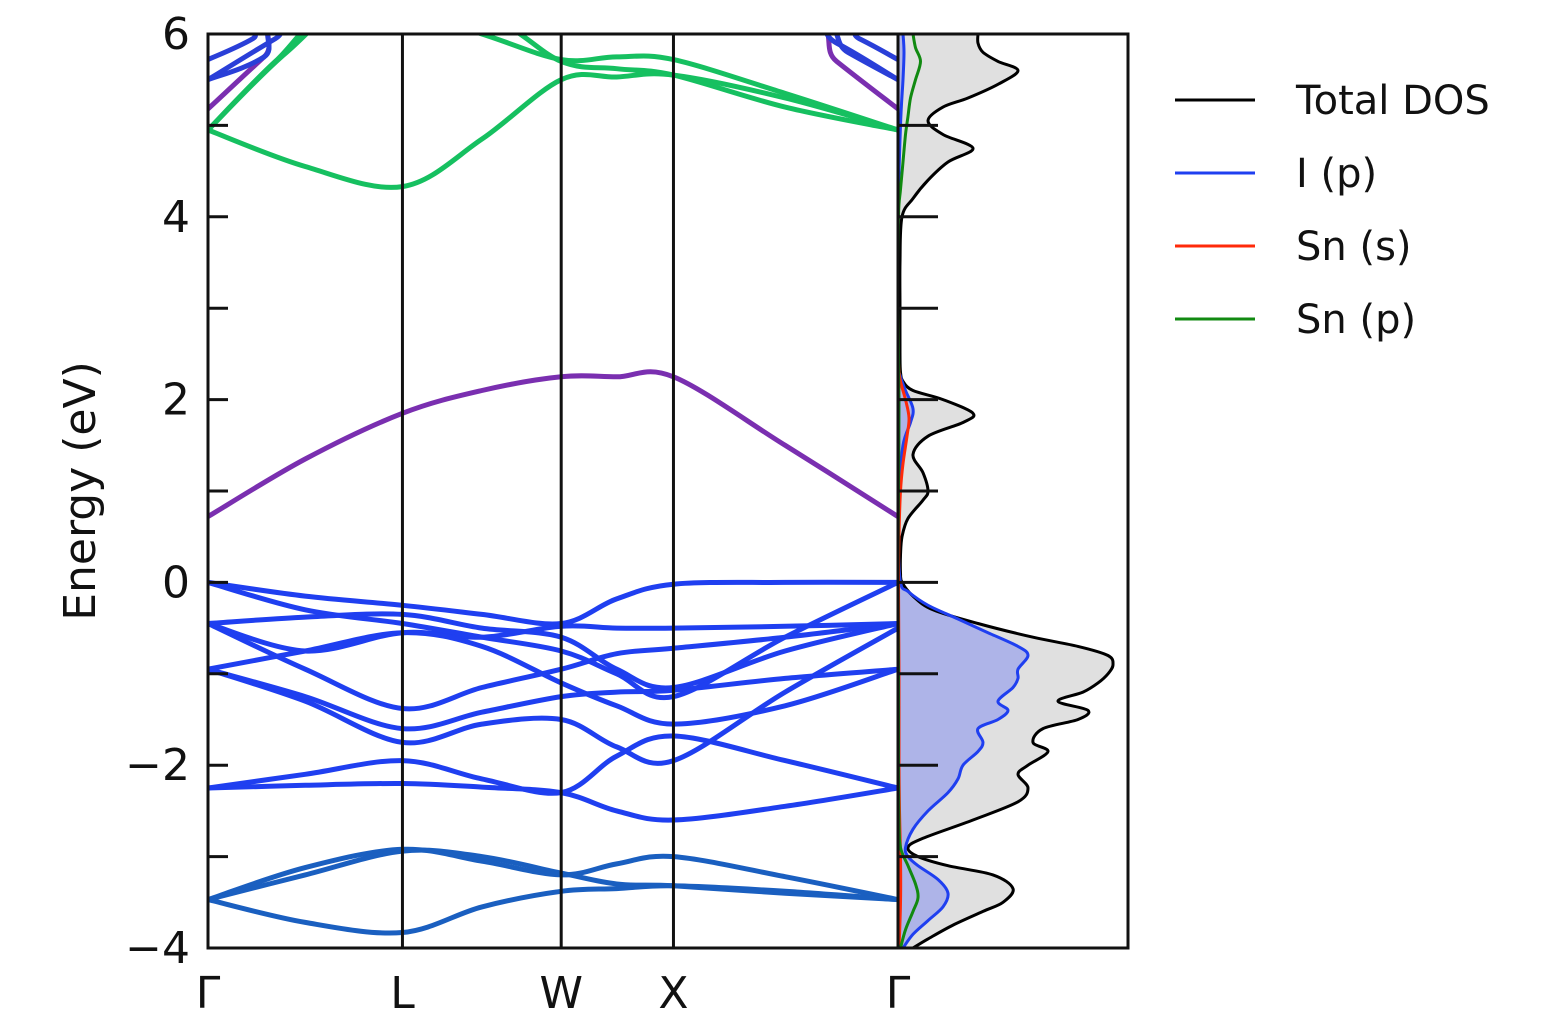 The image size is (1568, 1011). What do you see at coordinates (176, 582) in the screenshot?
I see `y-tick-label-2: 0` at bounding box center [176, 582].